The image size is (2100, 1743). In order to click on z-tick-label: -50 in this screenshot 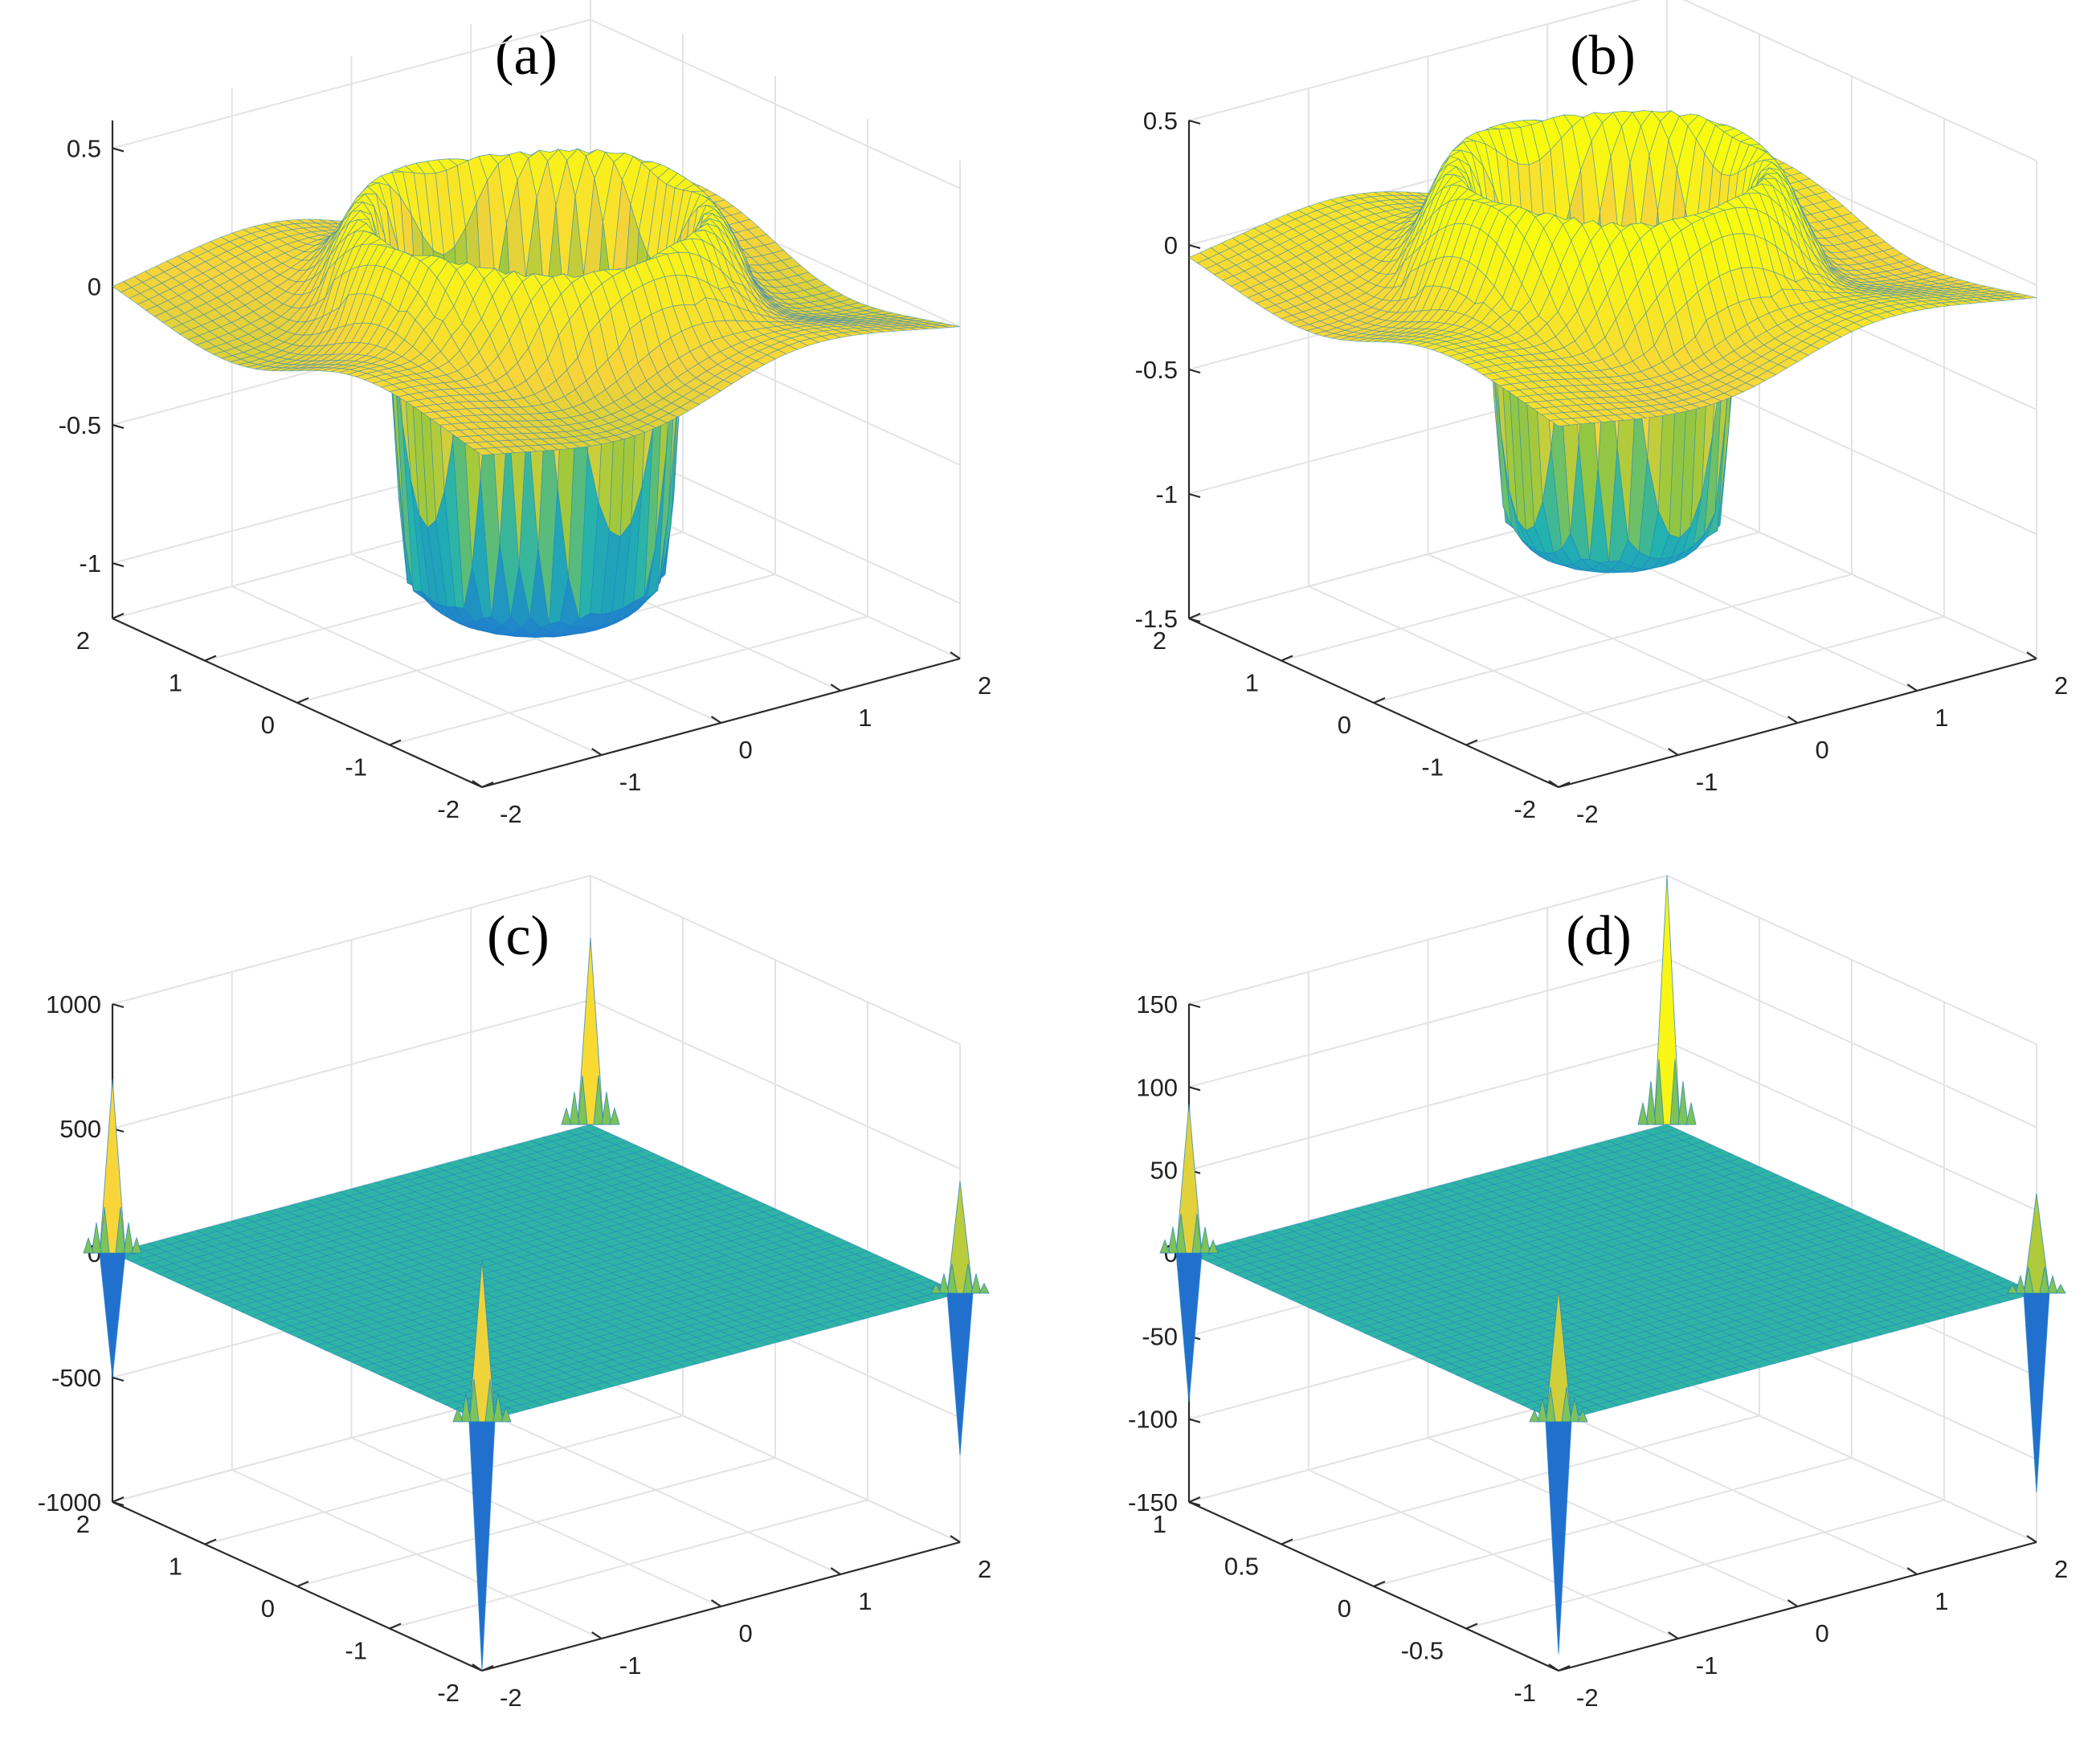, I will do `click(1160, 1336)`.